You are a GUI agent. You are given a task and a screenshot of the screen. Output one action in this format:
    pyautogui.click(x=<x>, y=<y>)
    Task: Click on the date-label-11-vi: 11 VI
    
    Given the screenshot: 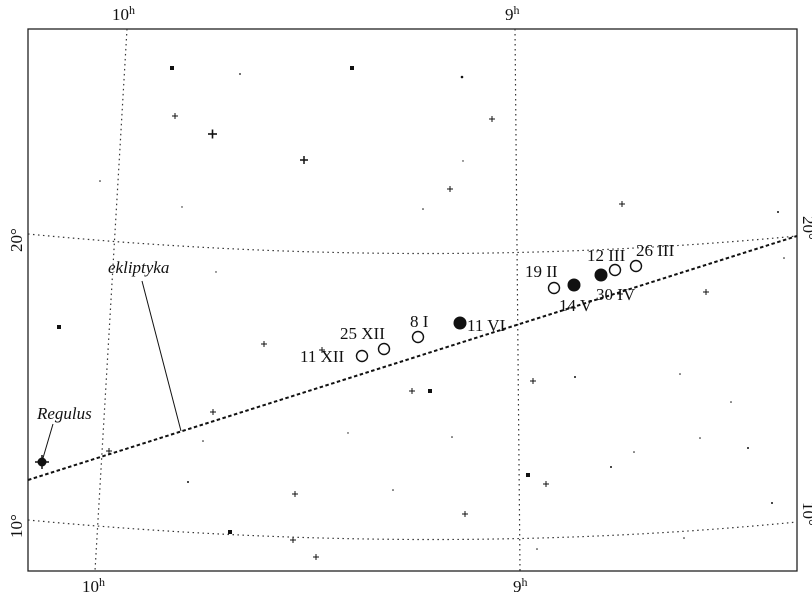 What is the action you would take?
    pyautogui.click(x=486, y=325)
    